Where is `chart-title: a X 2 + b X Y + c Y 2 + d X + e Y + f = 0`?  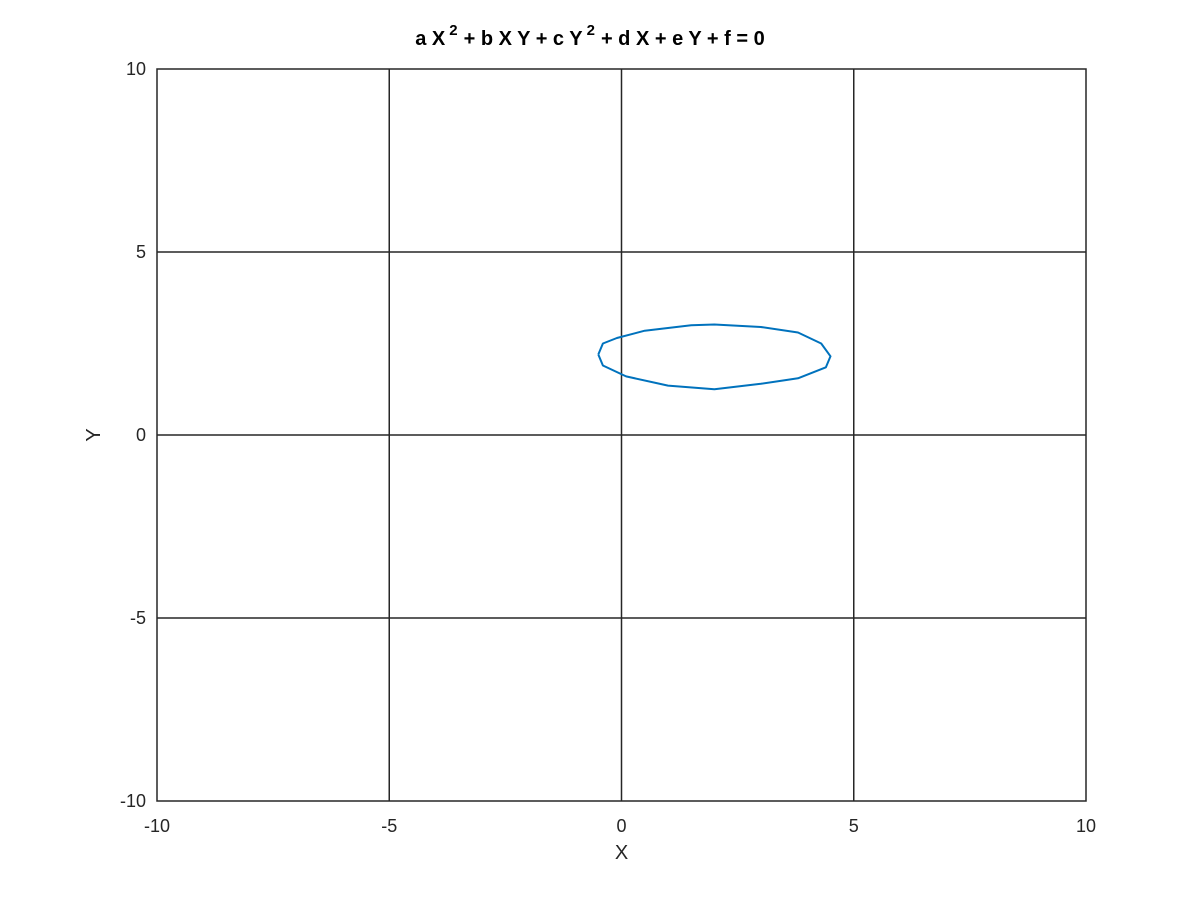 chart-title: a X 2 + b X Y + c Y 2 + d X + e Y + f = 0 is located at coordinates (590, 36).